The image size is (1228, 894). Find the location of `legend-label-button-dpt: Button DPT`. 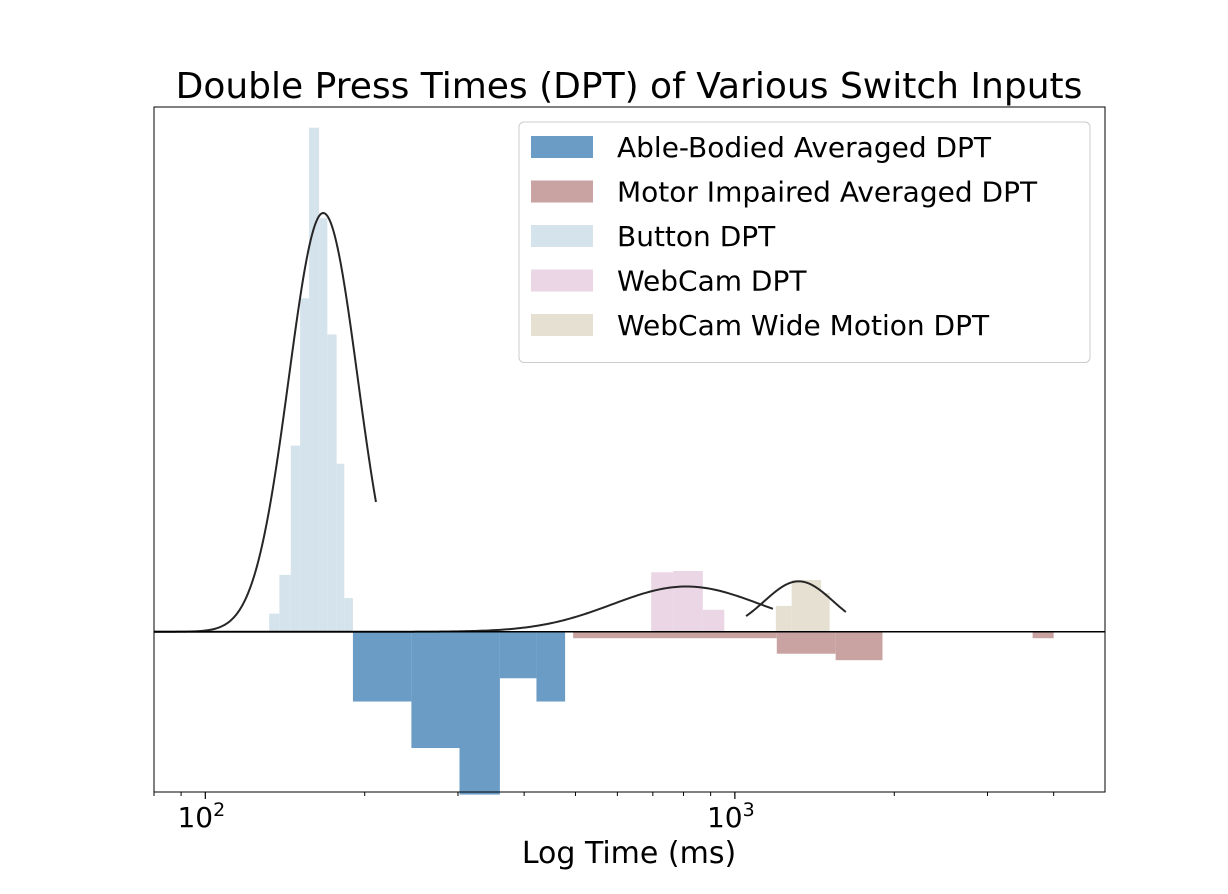

legend-label-button-dpt: Button DPT is located at coordinates (696, 236).